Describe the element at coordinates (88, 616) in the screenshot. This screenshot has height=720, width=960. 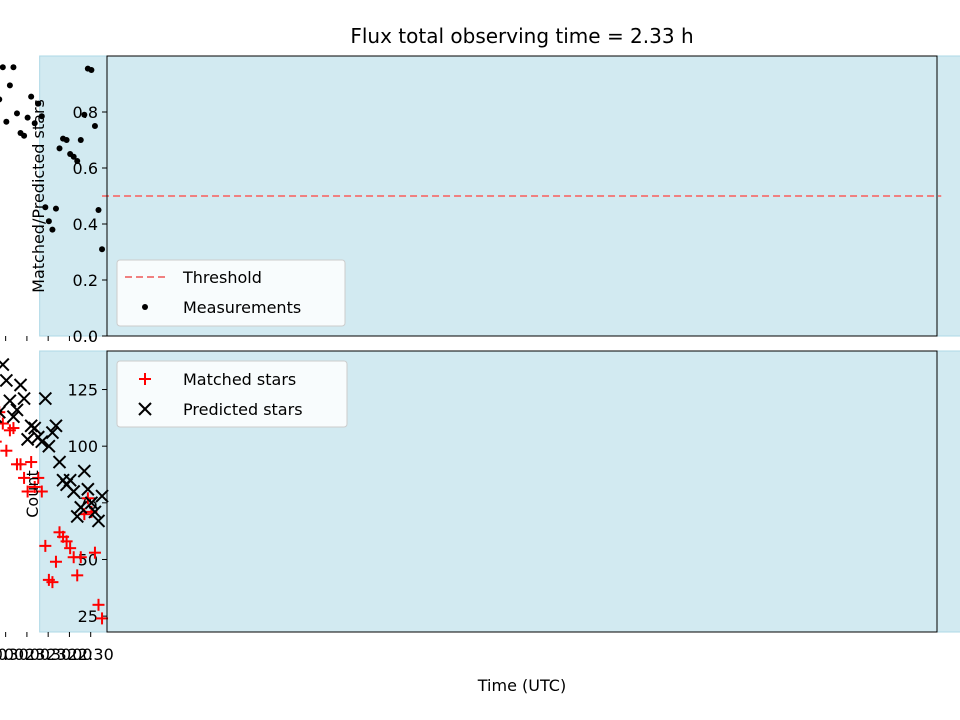
I see `y-tick-label: 25` at that location.